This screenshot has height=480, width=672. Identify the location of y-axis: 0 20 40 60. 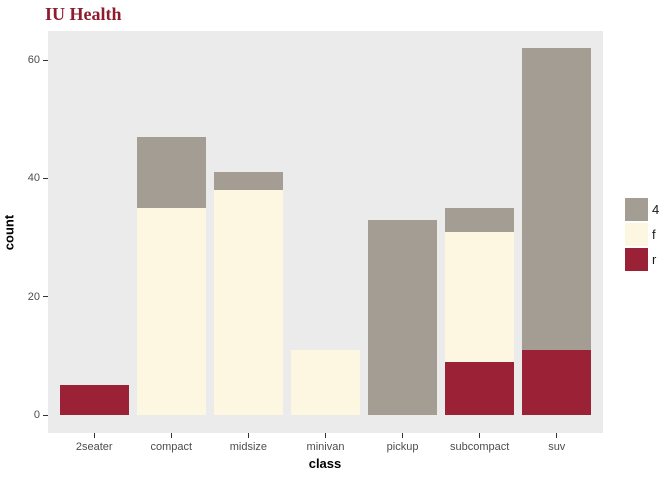
(24, 232).